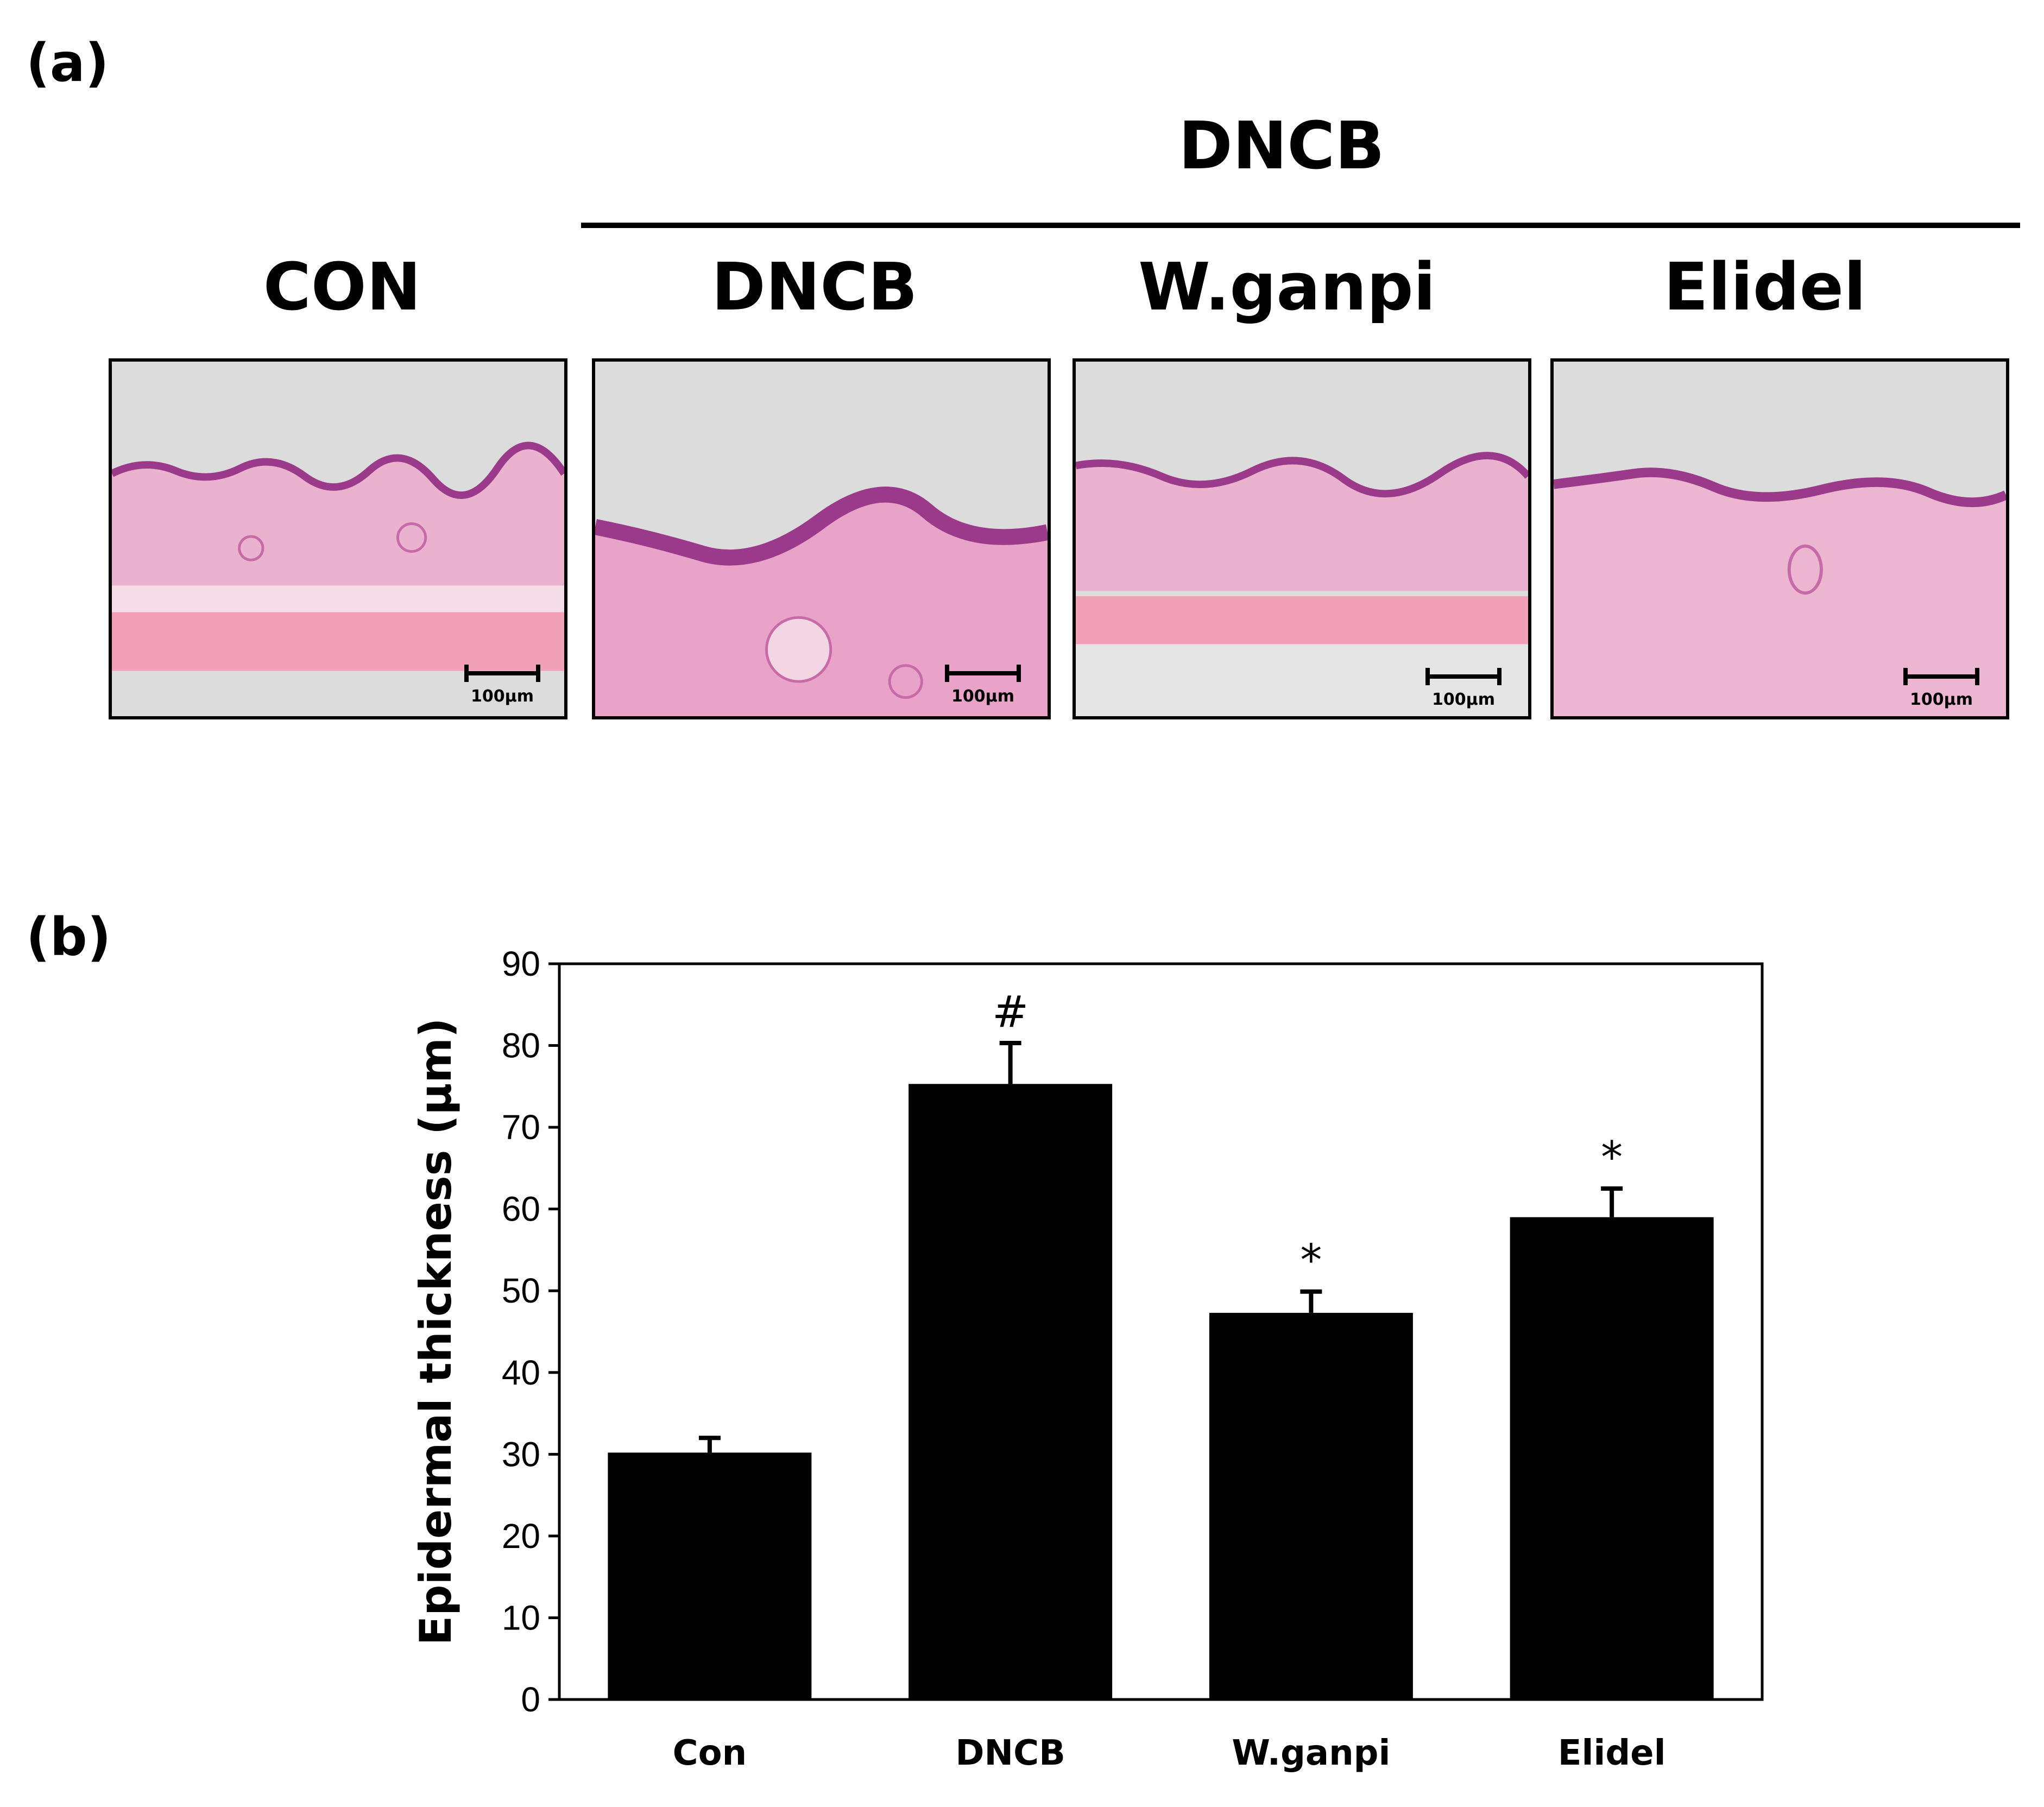  I want to click on bar-con, so click(710, 1575).